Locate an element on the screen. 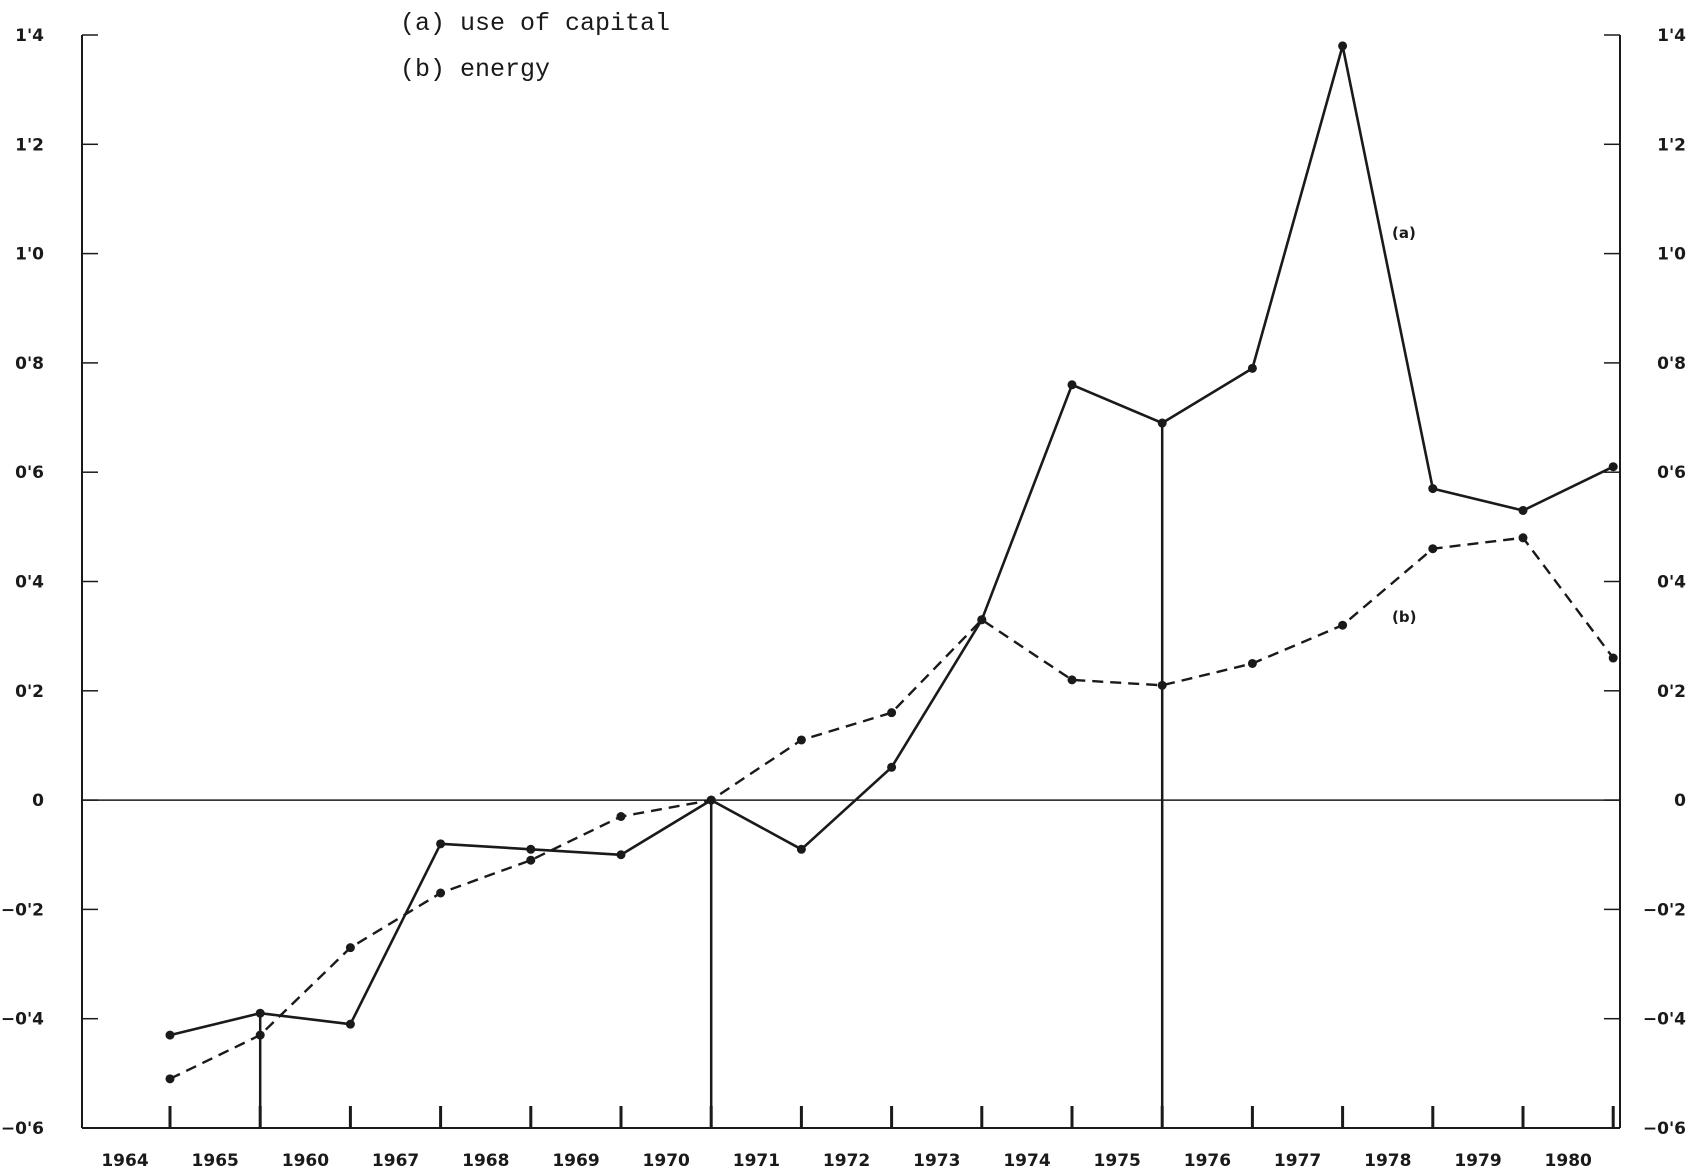 The height and width of the screenshot is (1176, 1694). x-tick-label: 1978 is located at coordinates (1387, 1161).